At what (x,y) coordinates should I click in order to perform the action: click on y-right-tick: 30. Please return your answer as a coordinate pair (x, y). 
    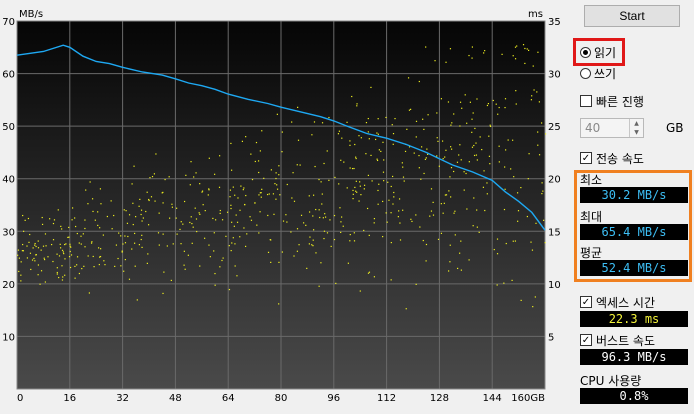
    Looking at the image, I should click on (554, 75).